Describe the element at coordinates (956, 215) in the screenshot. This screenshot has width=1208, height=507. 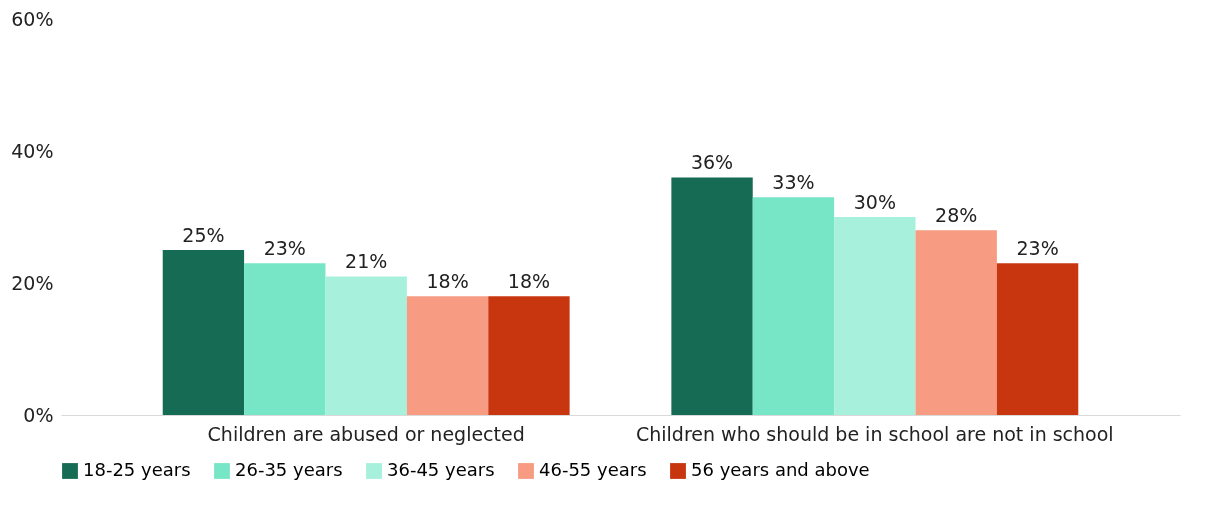
I see `data-label: 28%` at that location.